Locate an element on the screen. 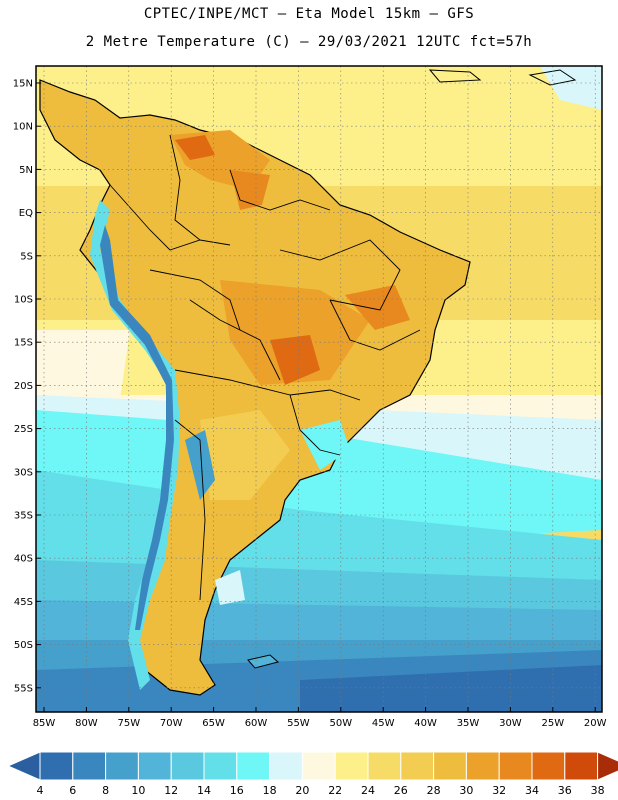 This screenshot has width=618, height=800. colorbar-tick-label: 18 is located at coordinates (270, 790).